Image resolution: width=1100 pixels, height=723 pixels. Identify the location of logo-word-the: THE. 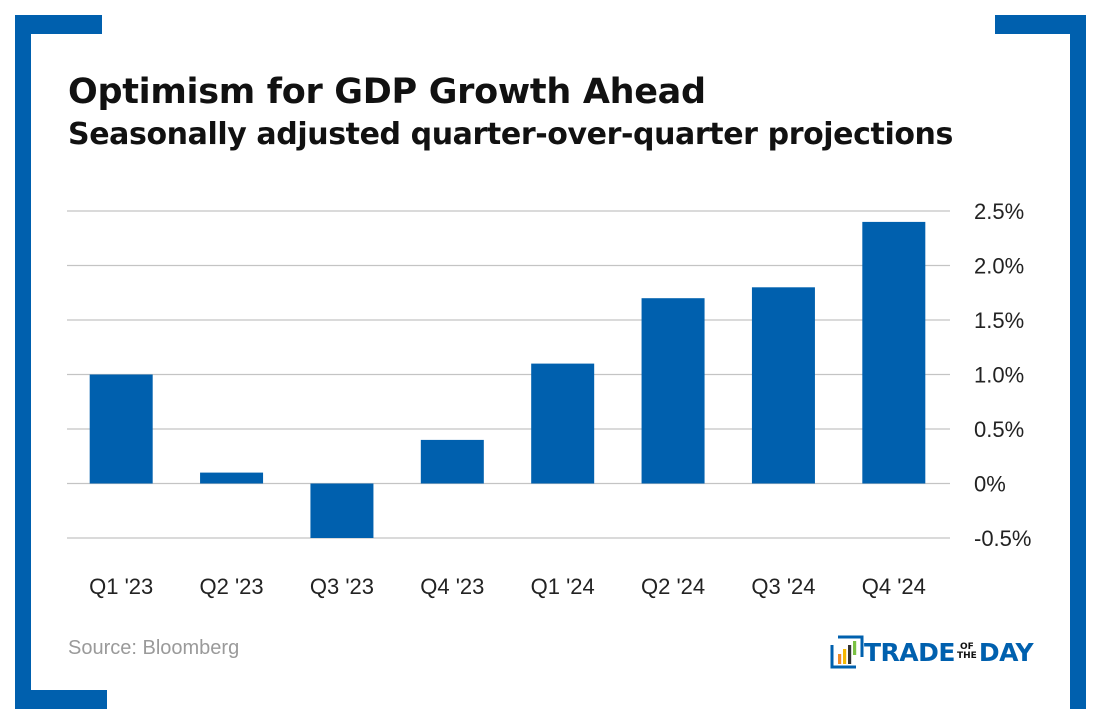
(966, 656).